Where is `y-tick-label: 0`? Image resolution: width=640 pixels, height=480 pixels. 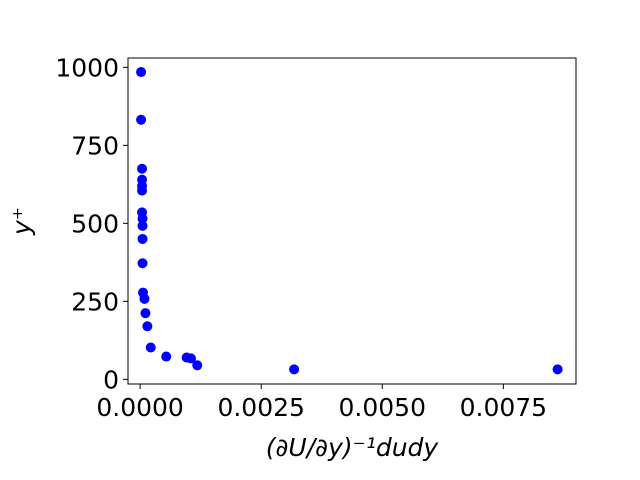
y-tick-label: 0 is located at coordinates (111, 379).